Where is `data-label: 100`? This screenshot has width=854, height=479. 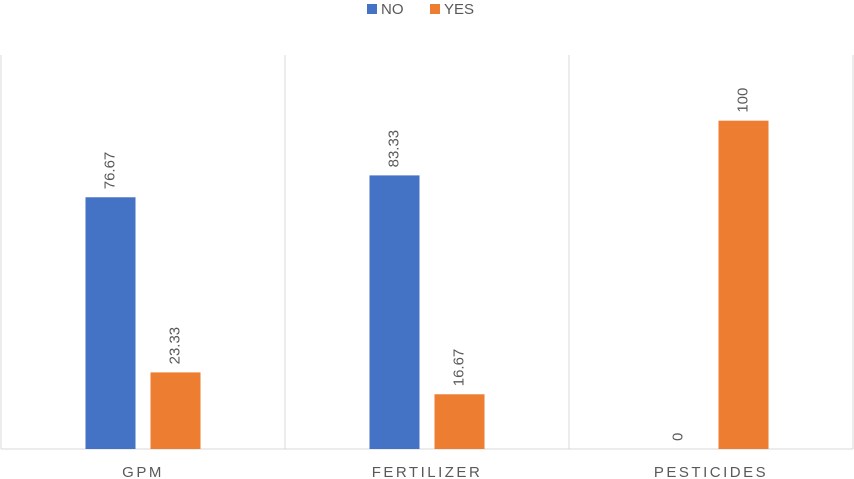 data-label: 100 is located at coordinates (742, 100).